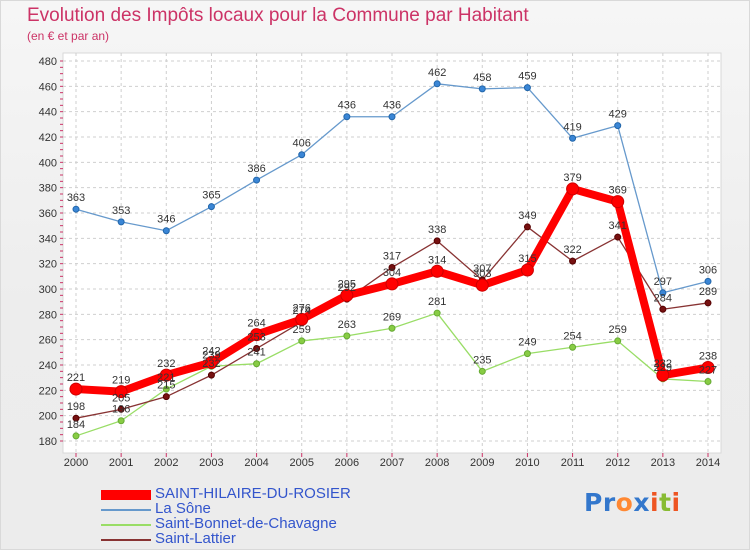  Describe the element at coordinates (624, 502) in the screenshot. I see `logo-letter: o` at that location.